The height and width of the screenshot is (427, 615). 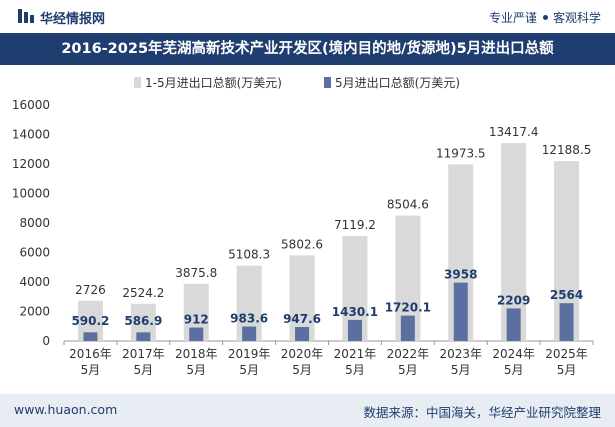 I want to click on data-label-series1-7: 8504.6, so click(x=408, y=205).